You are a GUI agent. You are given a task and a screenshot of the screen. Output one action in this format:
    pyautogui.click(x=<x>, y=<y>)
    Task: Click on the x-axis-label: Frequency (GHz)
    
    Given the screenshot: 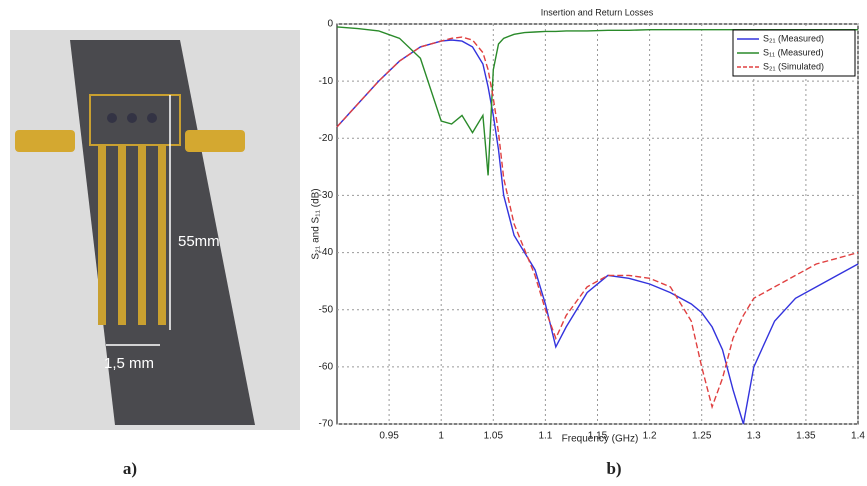 What is the action you would take?
    pyautogui.click(x=600, y=439)
    